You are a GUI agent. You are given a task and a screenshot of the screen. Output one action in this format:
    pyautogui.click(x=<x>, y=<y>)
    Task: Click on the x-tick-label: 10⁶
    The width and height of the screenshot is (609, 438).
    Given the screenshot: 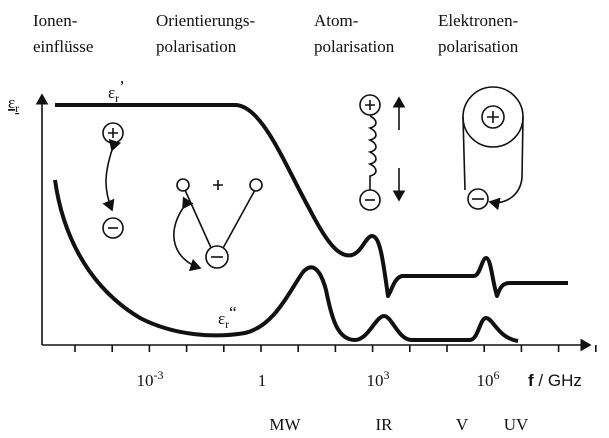 What is the action you would take?
    pyautogui.click(x=488, y=379)
    